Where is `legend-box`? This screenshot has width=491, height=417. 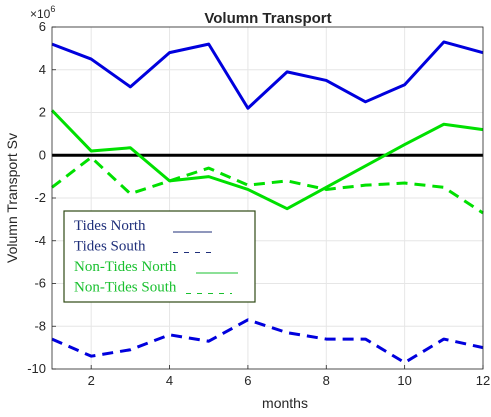
legend-box is located at coordinates (159, 256).